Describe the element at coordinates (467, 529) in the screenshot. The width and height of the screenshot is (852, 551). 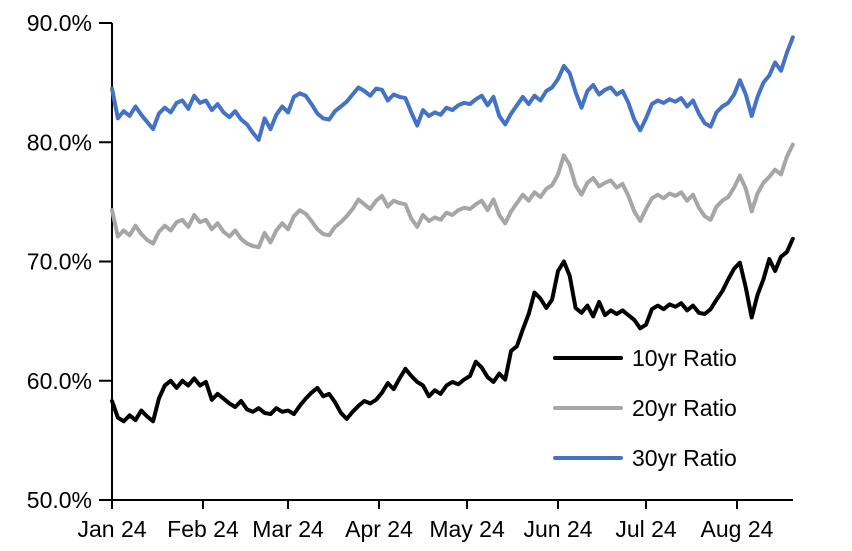
I see `x-tick-label: May 24` at that location.